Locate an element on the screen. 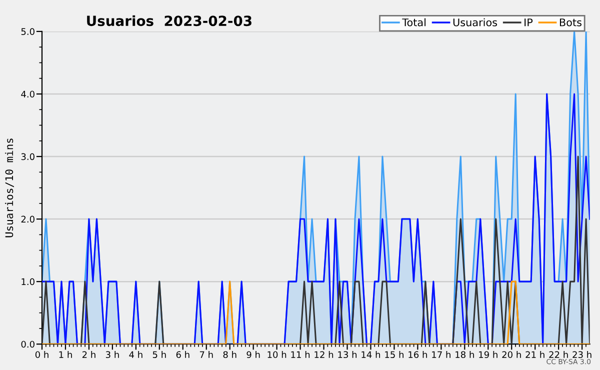  x-tick-label: 7 h is located at coordinates (206, 354).